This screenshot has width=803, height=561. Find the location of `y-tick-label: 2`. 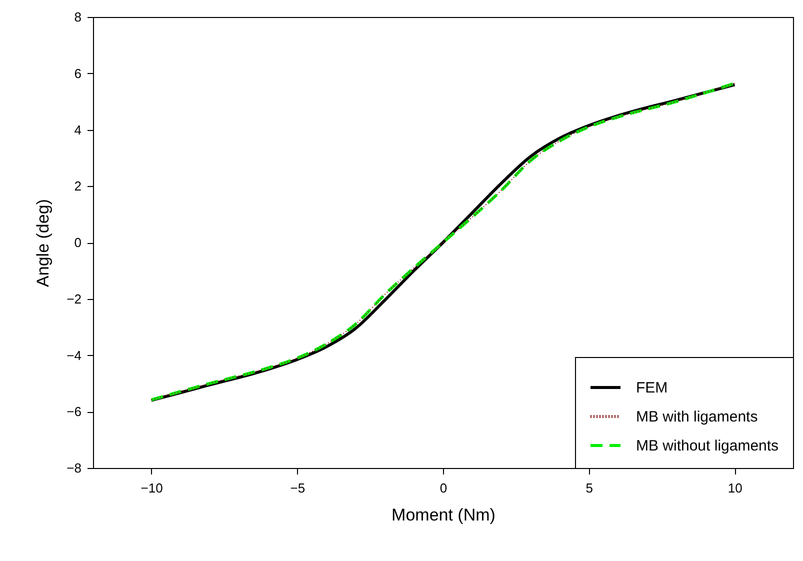

y-tick-label: 2 is located at coordinates (78, 186).